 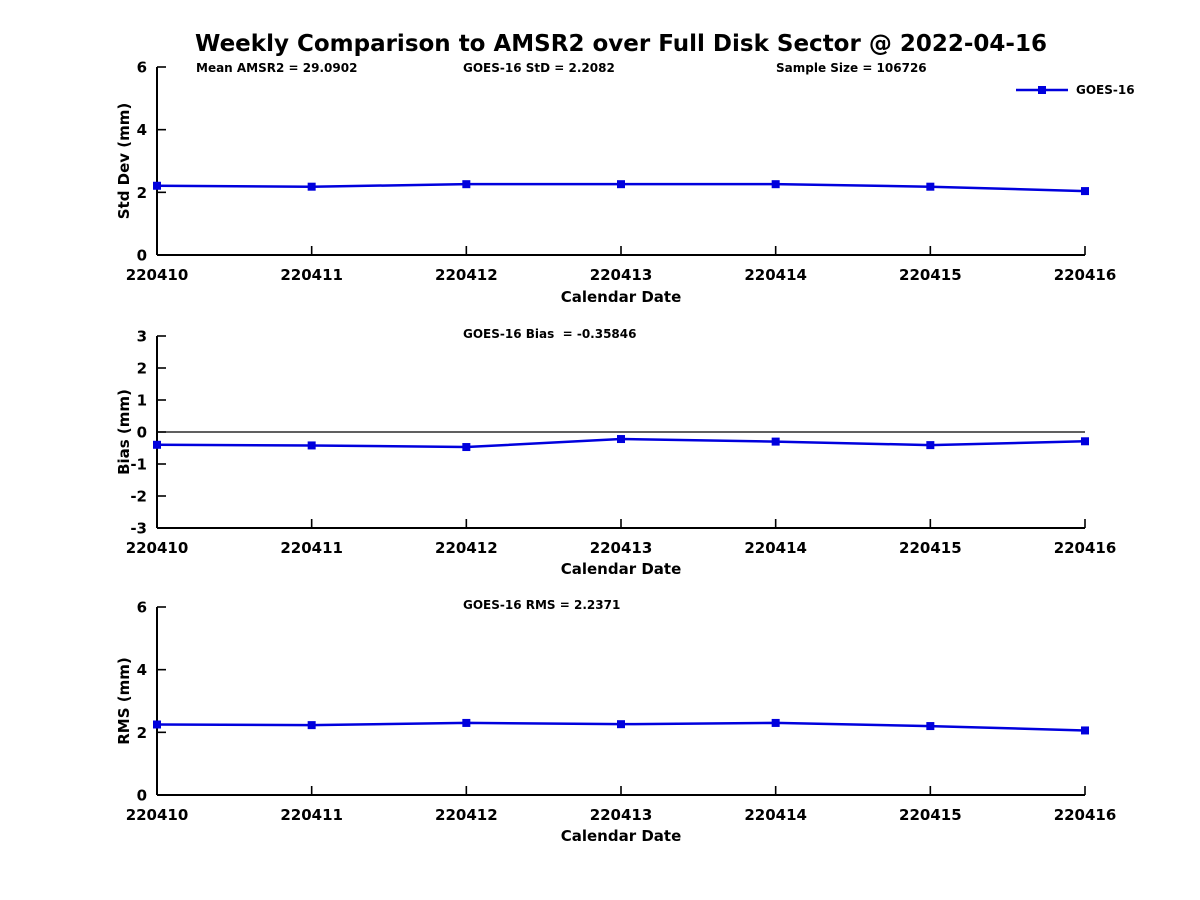 What do you see at coordinates (1105, 90) in the screenshot?
I see `legend-label: GOES-16` at bounding box center [1105, 90].